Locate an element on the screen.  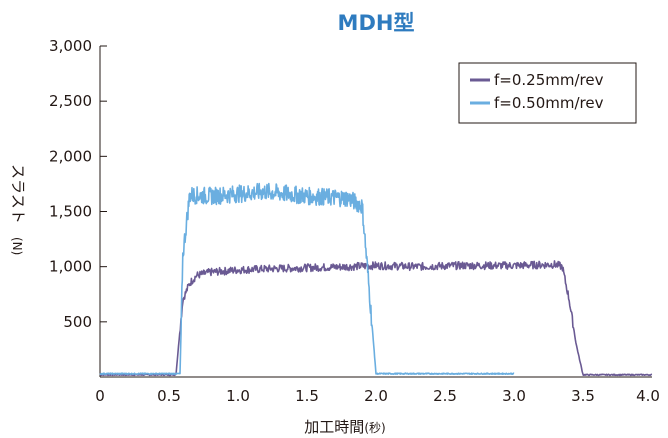
legend-box is located at coordinates (547, 93).